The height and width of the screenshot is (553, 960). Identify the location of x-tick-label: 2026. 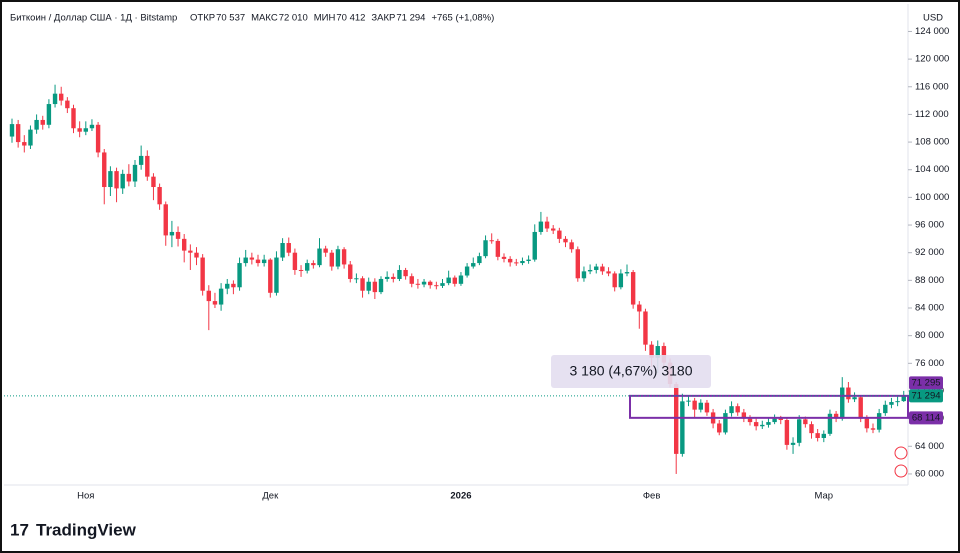
(460, 496).